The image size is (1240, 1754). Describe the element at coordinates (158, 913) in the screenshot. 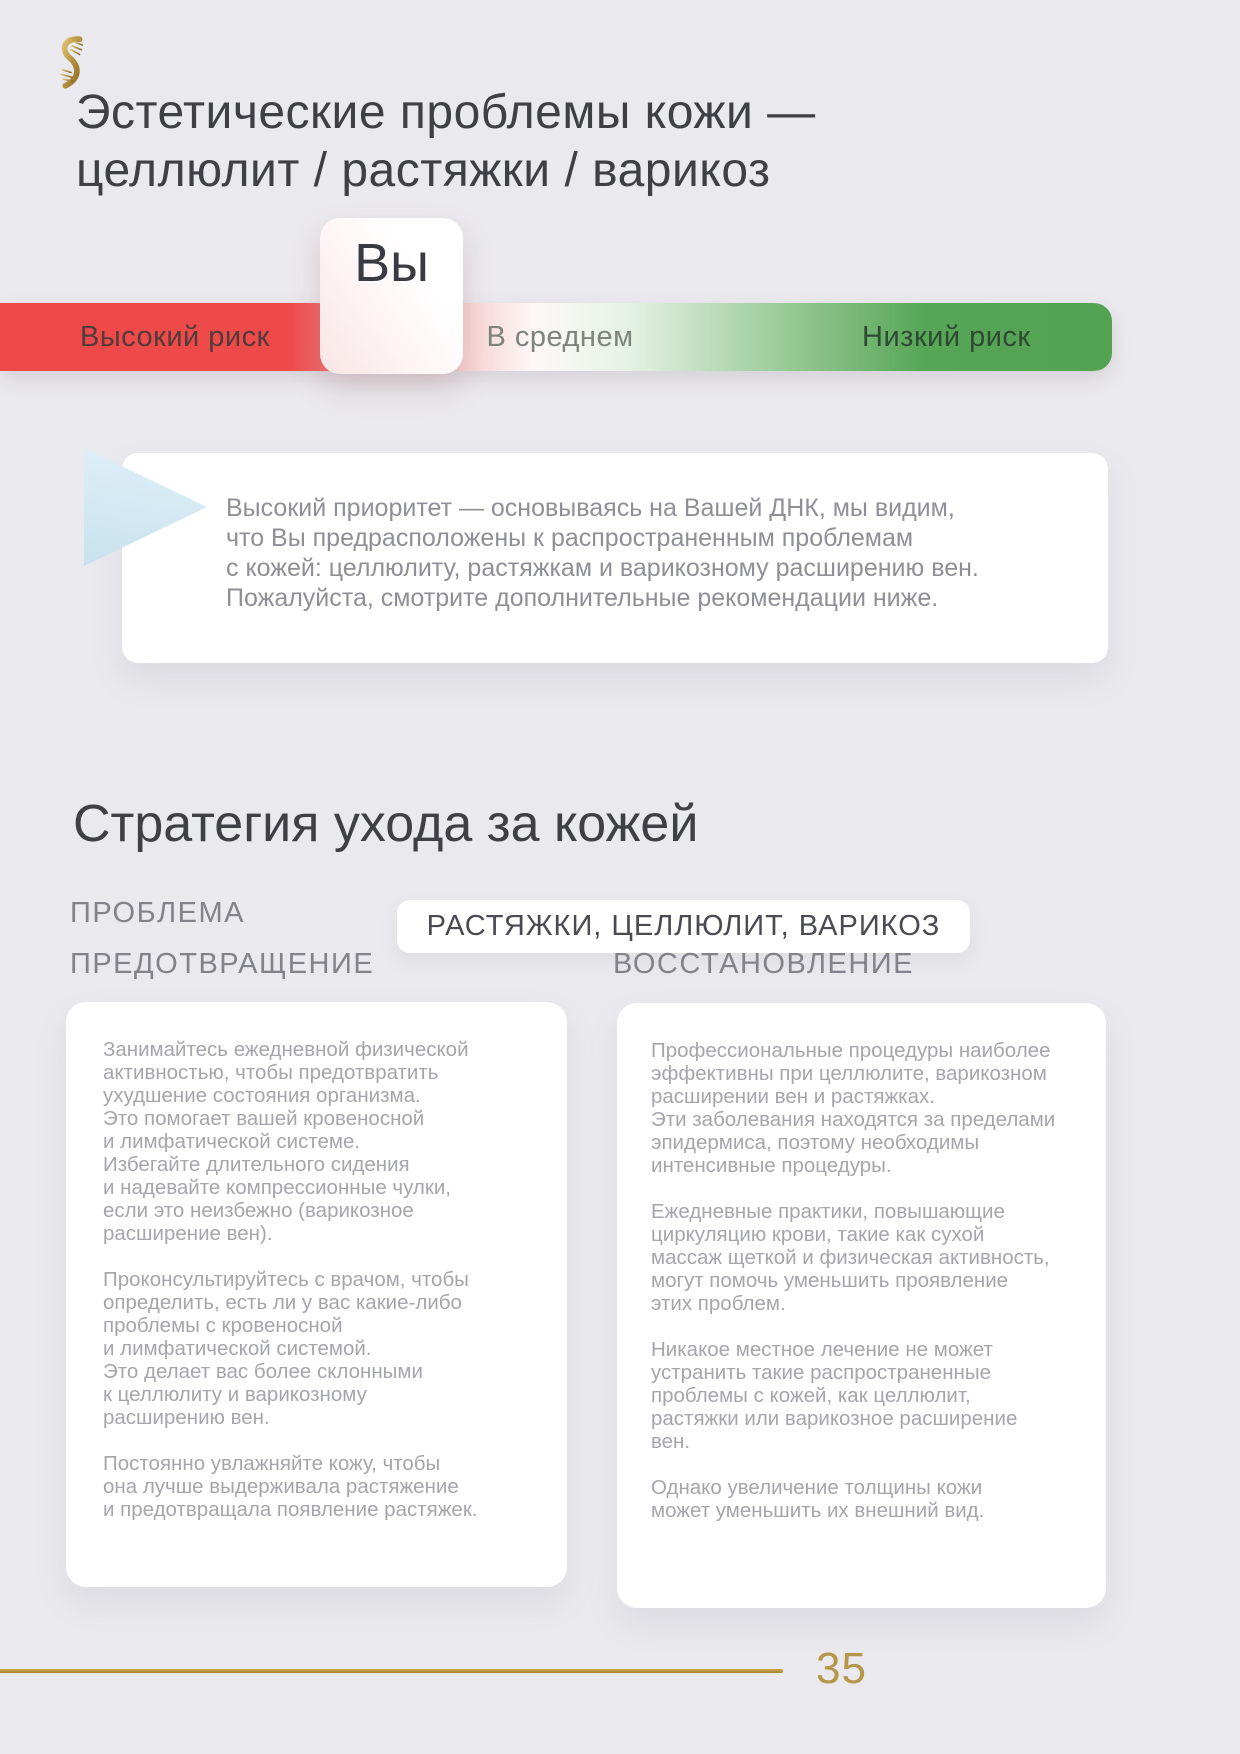

I see `problem-label: ПРОБЛЕМА` at that location.